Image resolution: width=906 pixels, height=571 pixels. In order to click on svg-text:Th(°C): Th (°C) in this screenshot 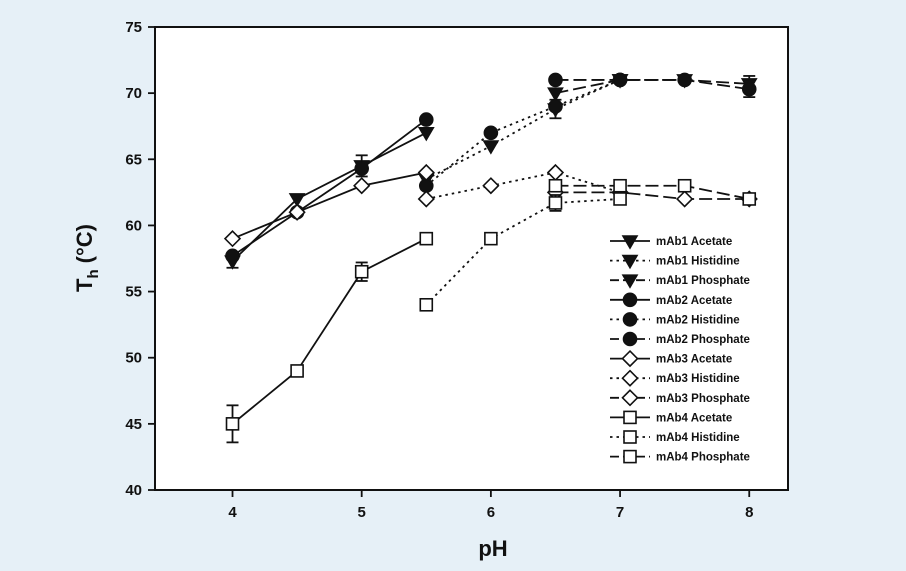, I will do `click(87, 258)`.